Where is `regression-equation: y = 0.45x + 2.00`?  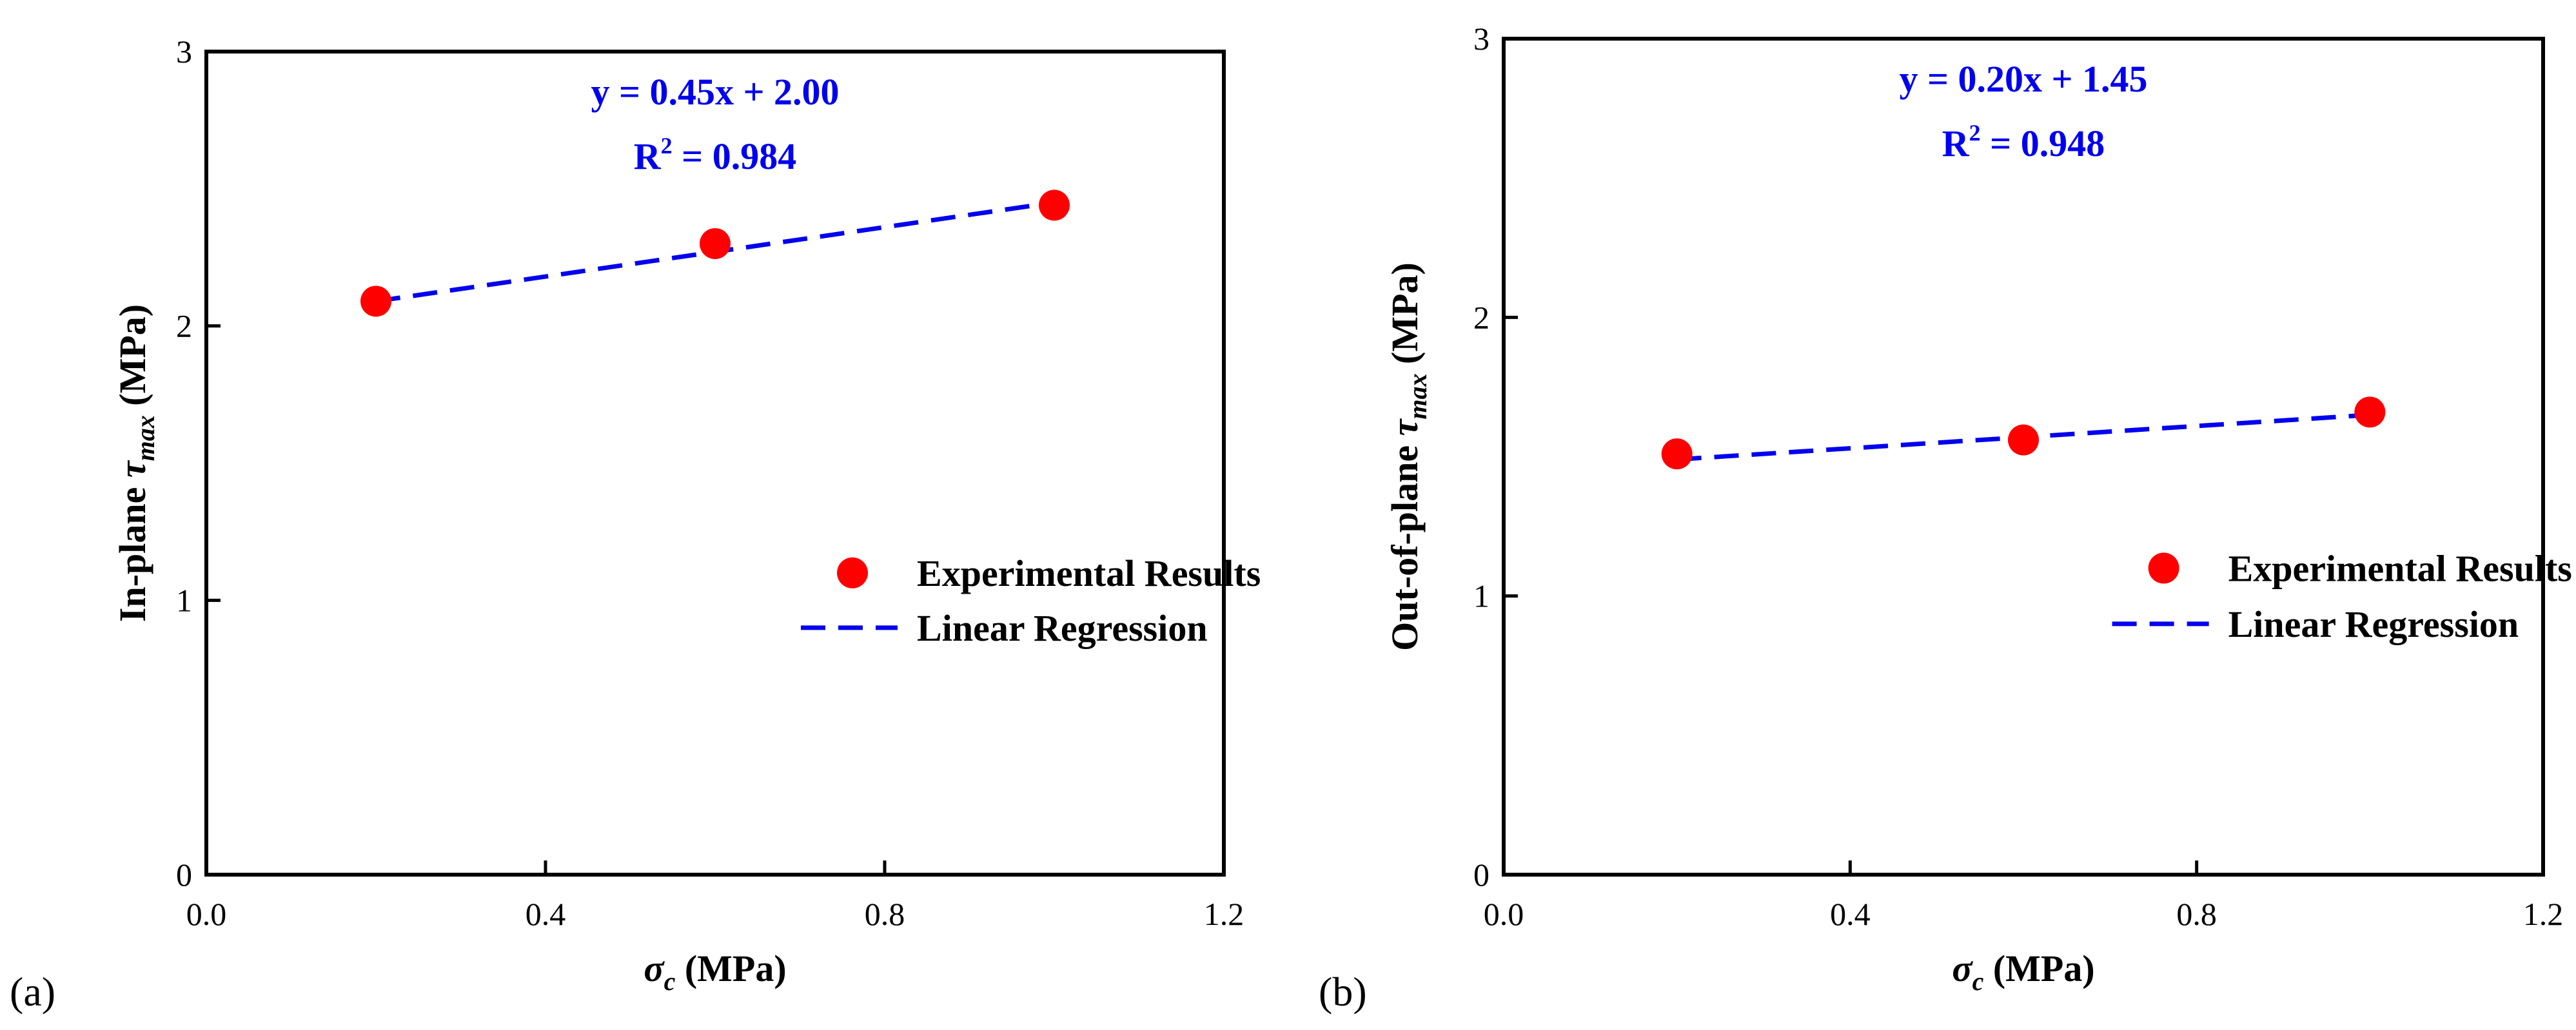 regression-equation: y = 0.45x + 2.00 is located at coordinates (715, 92).